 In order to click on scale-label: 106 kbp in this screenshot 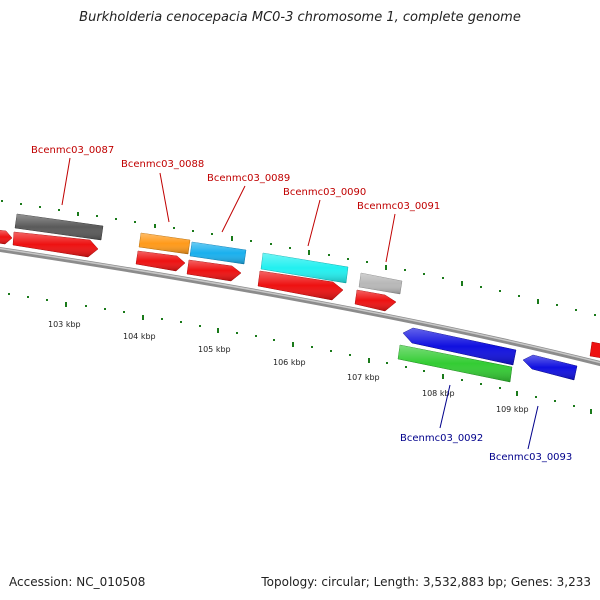, I will do `click(289, 362)`.